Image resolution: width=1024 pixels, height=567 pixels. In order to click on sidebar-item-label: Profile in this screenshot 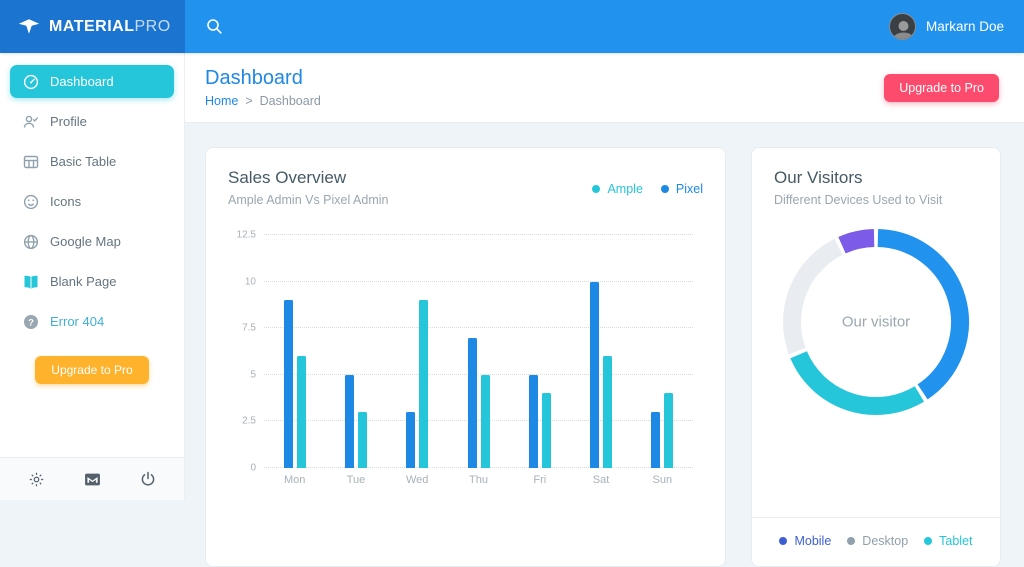, I will do `click(68, 121)`.